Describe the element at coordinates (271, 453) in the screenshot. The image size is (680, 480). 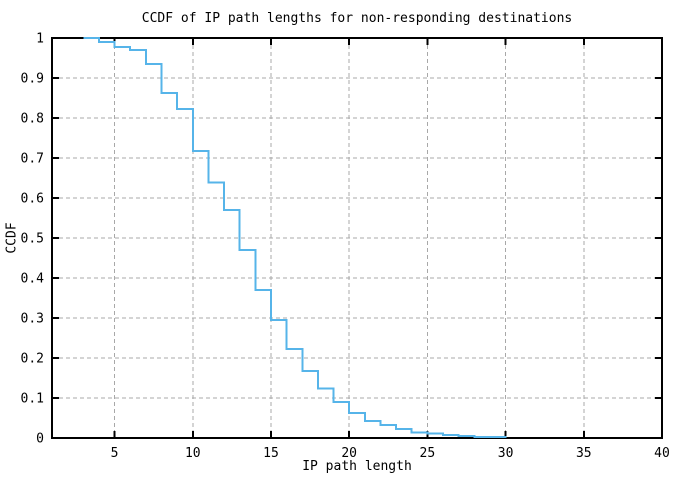
I see `x-tick-label: 15` at that location.